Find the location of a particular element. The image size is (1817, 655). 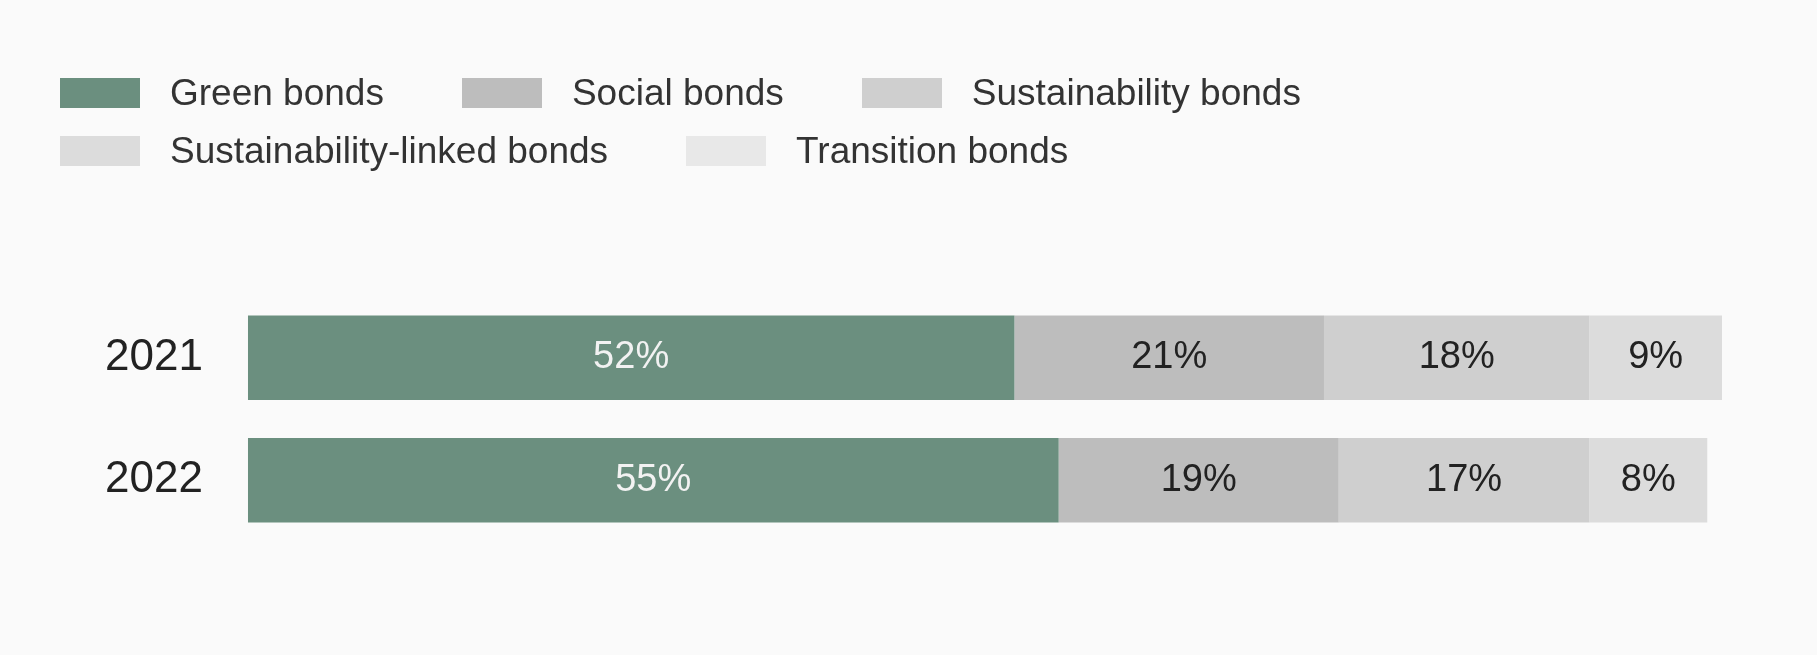

legend-label: Green bonds is located at coordinates (277, 93).